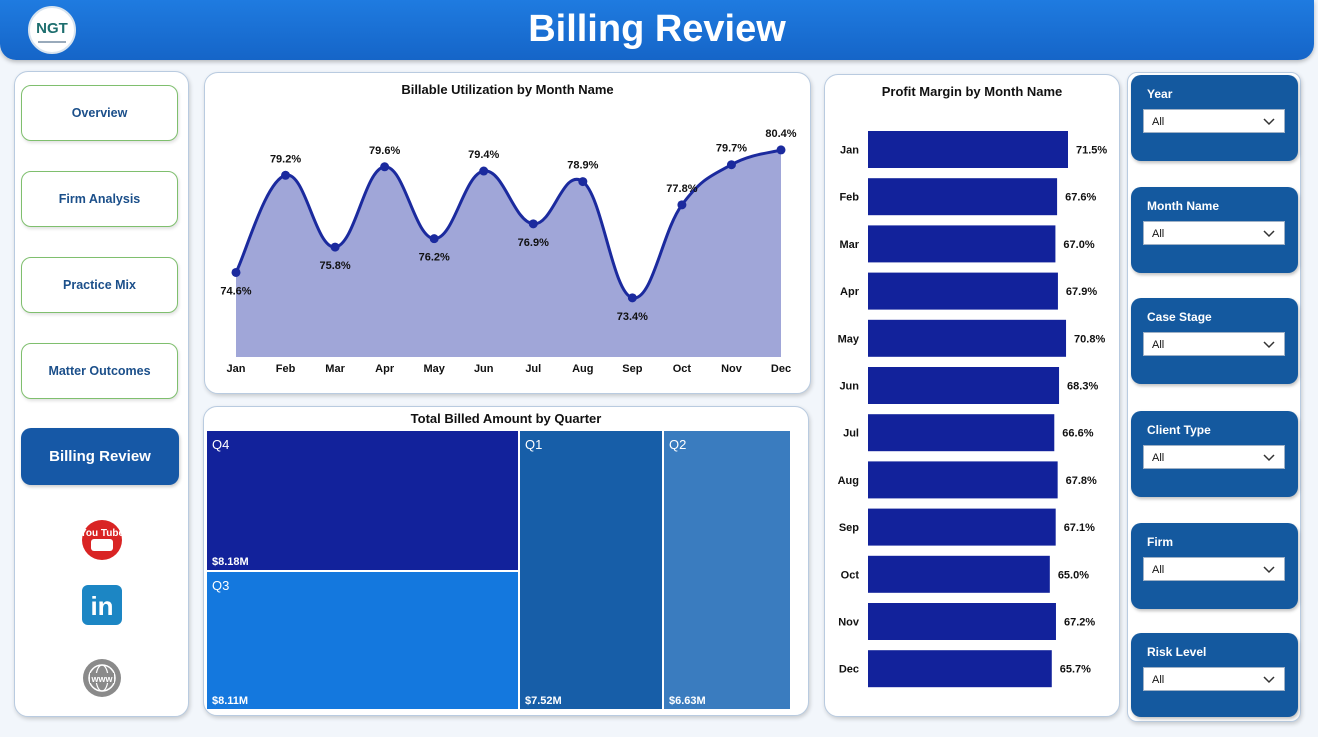 The image size is (1318, 737). I want to click on nav-overview-button: Overview, so click(99, 113).